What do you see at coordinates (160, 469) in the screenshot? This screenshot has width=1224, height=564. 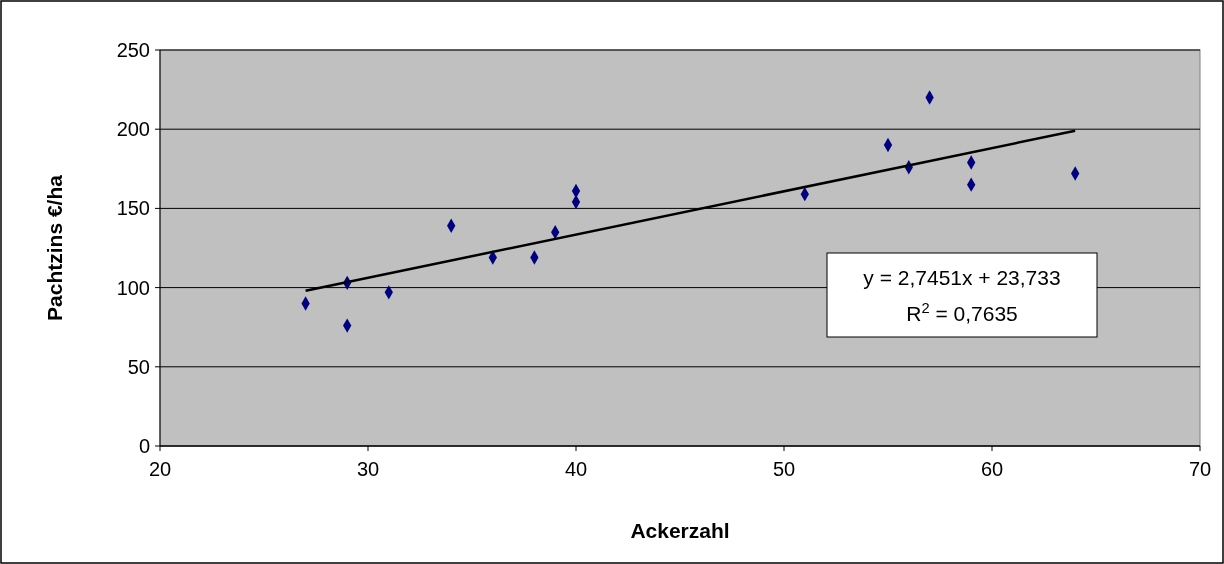 I see `x-tick-label: 20` at bounding box center [160, 469].